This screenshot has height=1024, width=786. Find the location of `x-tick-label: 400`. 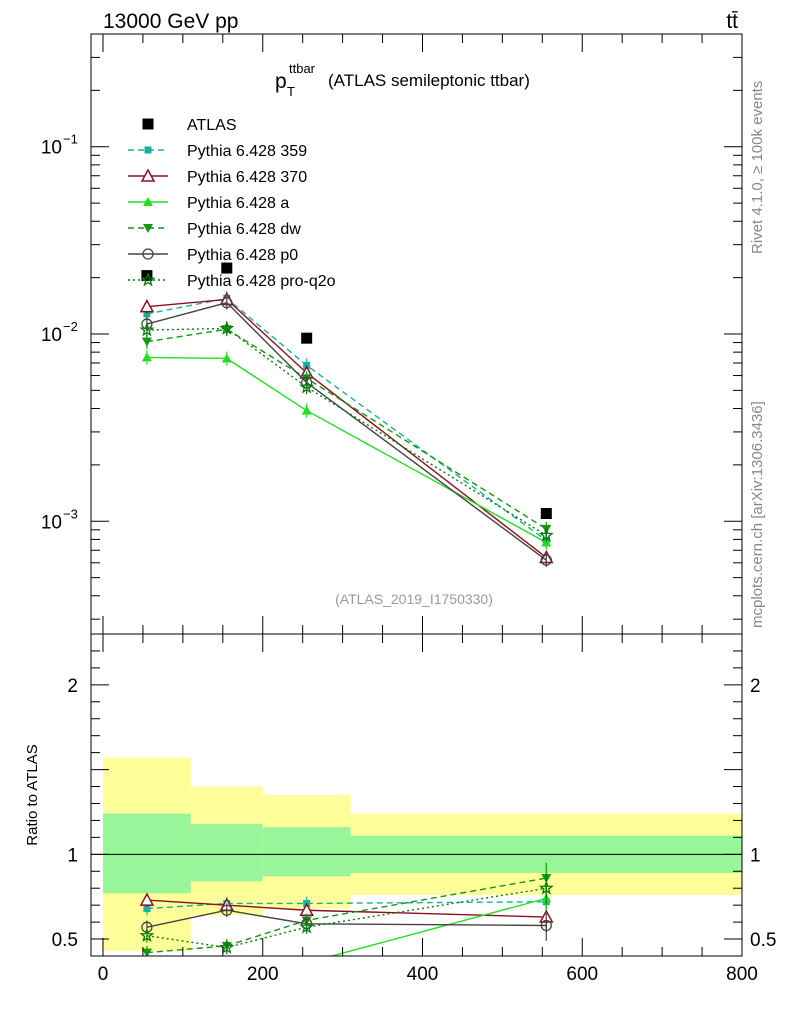

x-tick-label: 400 is located at coordinates (423, 974).